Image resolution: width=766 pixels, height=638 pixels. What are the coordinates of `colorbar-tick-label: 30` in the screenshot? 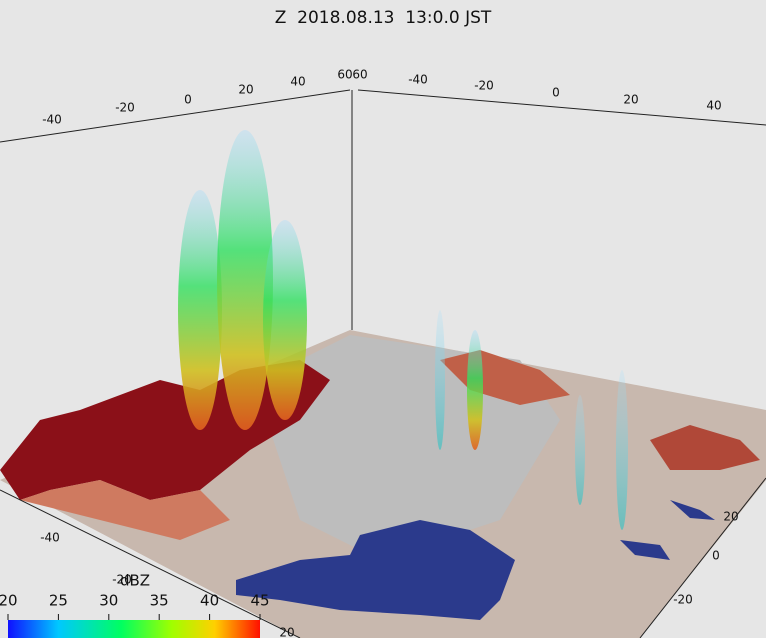 It's located at (108, 601).